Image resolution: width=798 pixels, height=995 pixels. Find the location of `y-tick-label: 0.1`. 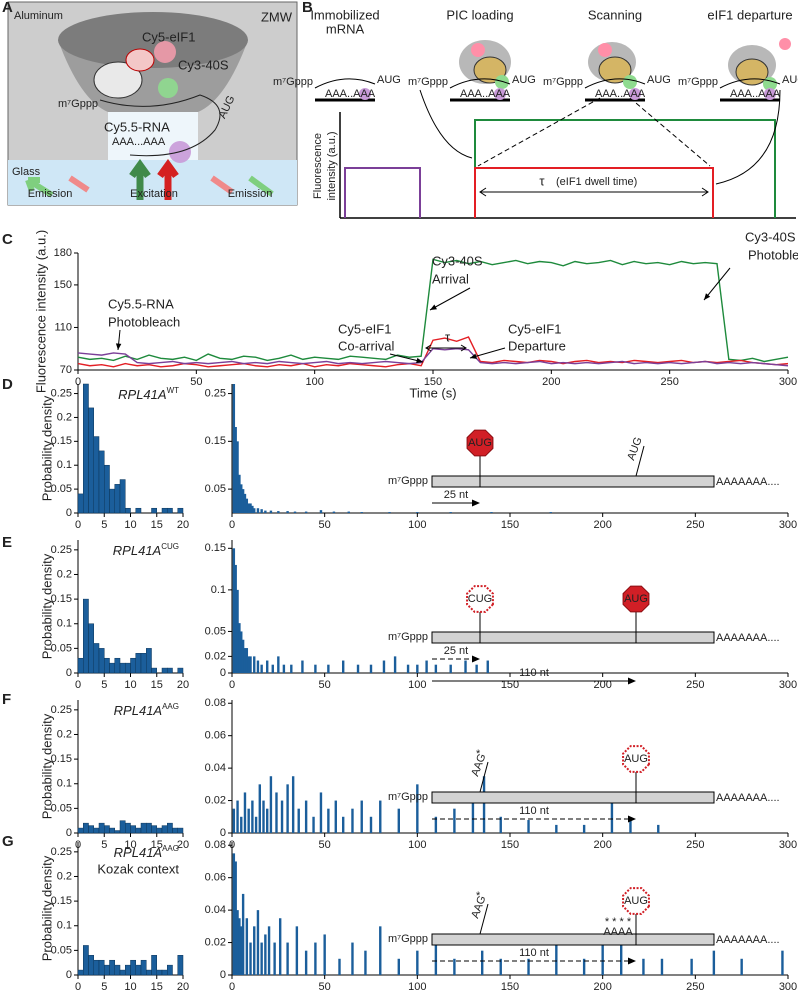

y-tick-label: 0.1 is located at coordinates (64, 624).